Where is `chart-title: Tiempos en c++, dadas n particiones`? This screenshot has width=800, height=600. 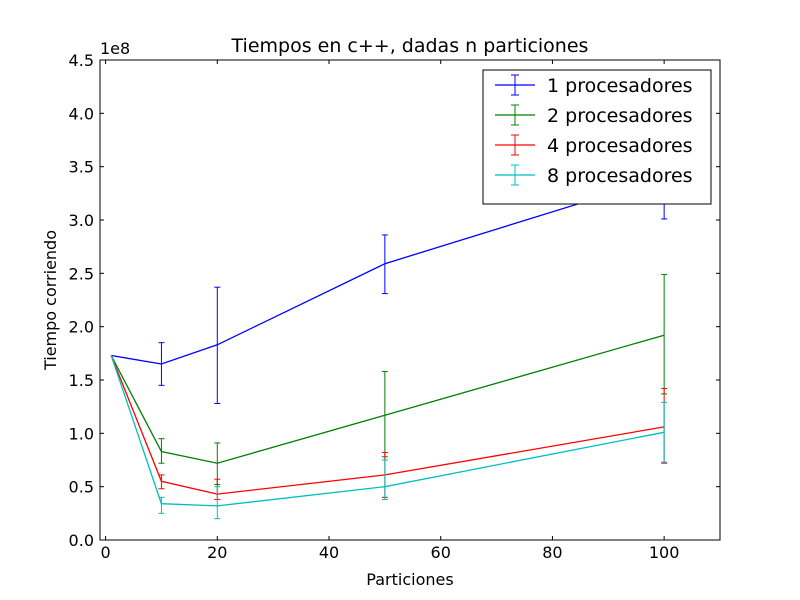
chart-title: Tiempos en c++, dadas n particiones is located at coordinates (410, 46).